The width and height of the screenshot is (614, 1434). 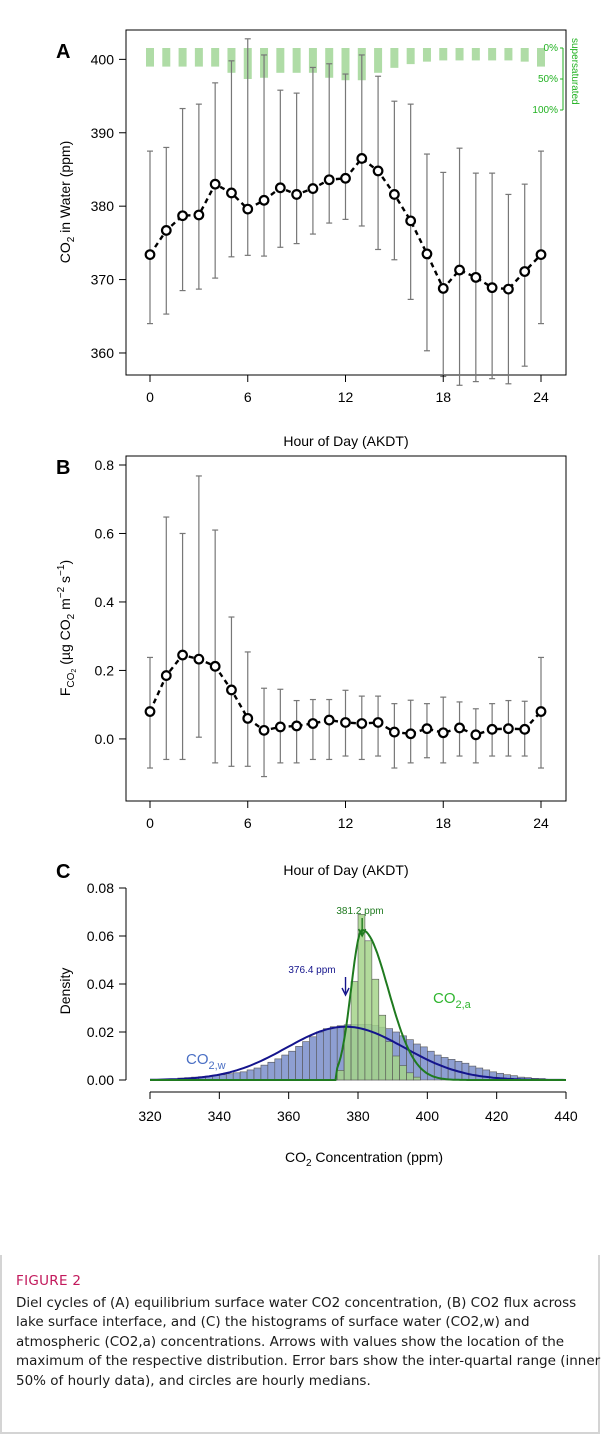 I want to click on x-tick-label: 320, so click(x=150, y=1116).